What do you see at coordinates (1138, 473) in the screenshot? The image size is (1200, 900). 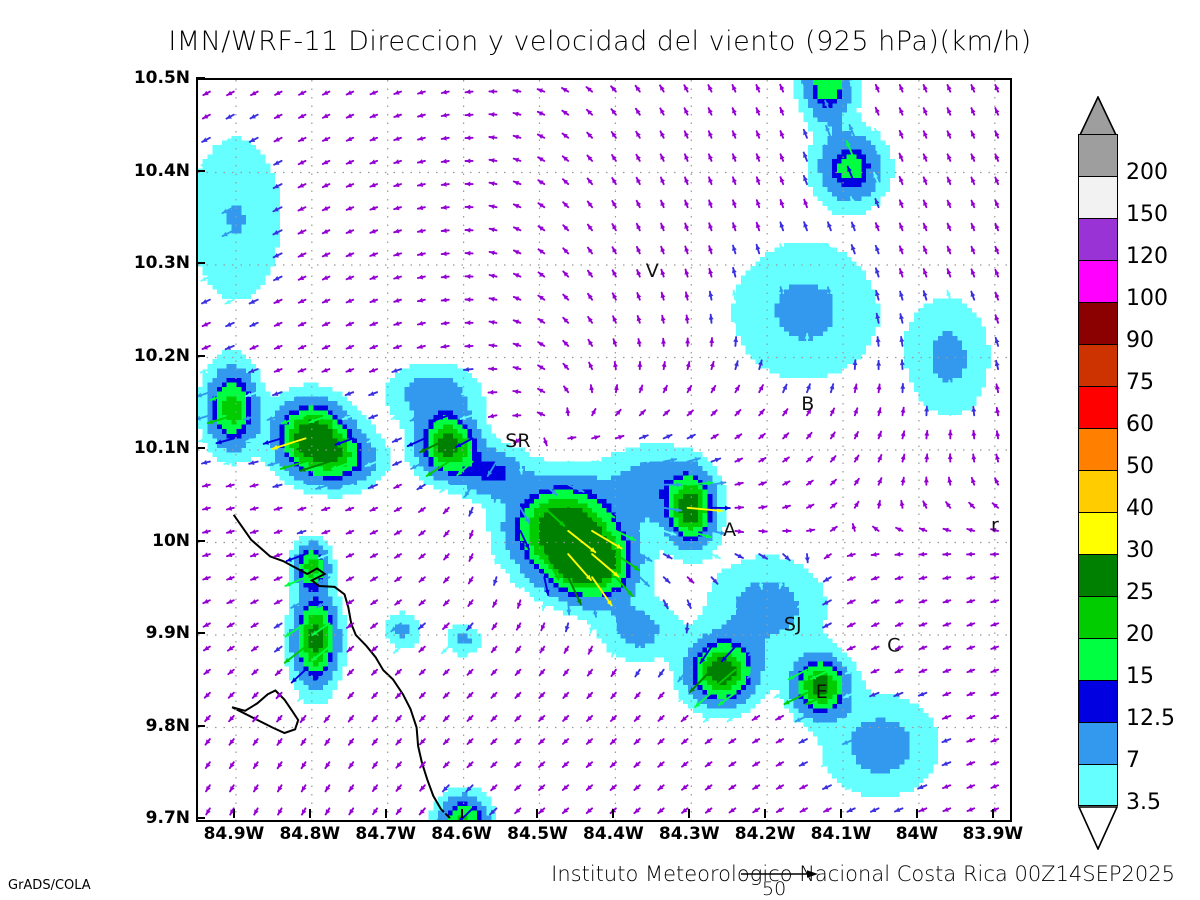 I see `colorbar: 200 150 120 100 90 75 60 50 40 30 25 20 15 12.5 7 3.5` at bounding box center [1138, 473].